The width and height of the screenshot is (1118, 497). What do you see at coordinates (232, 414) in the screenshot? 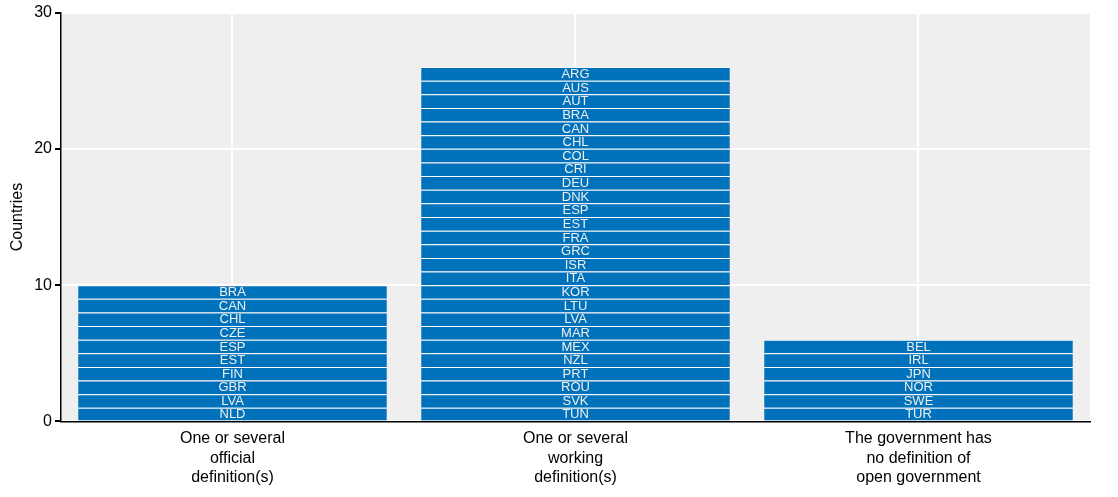
I see `data-label: NLD` at bounding box center [232, 414].